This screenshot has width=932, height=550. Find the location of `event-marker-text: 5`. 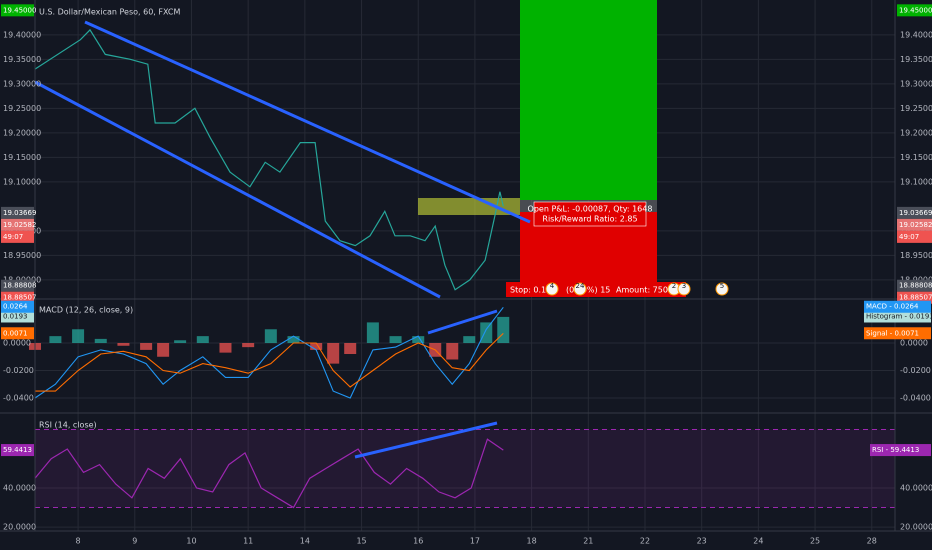

event-marker-text: 5 is located at coordinates (722, 286).